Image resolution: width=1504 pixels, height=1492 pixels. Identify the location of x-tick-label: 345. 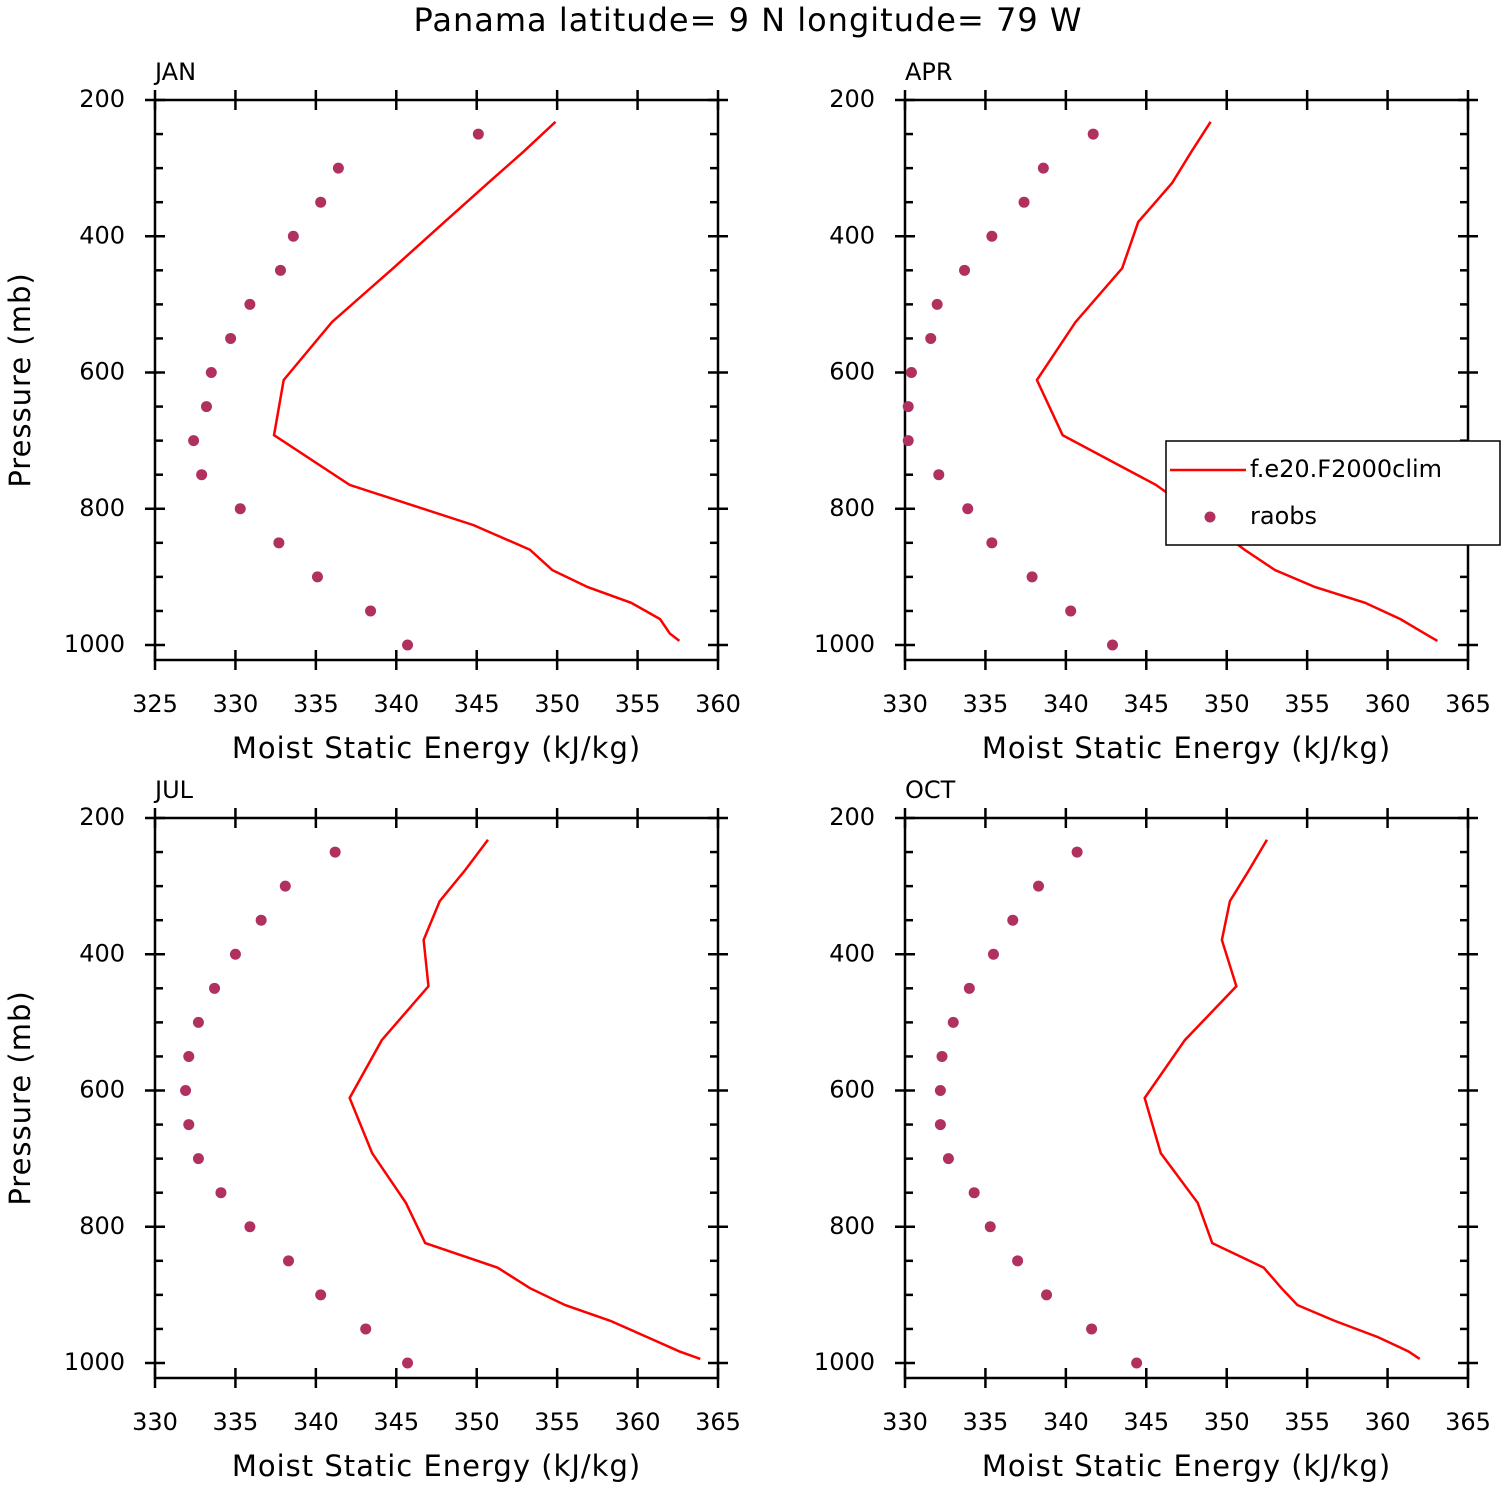
(1146, 704).